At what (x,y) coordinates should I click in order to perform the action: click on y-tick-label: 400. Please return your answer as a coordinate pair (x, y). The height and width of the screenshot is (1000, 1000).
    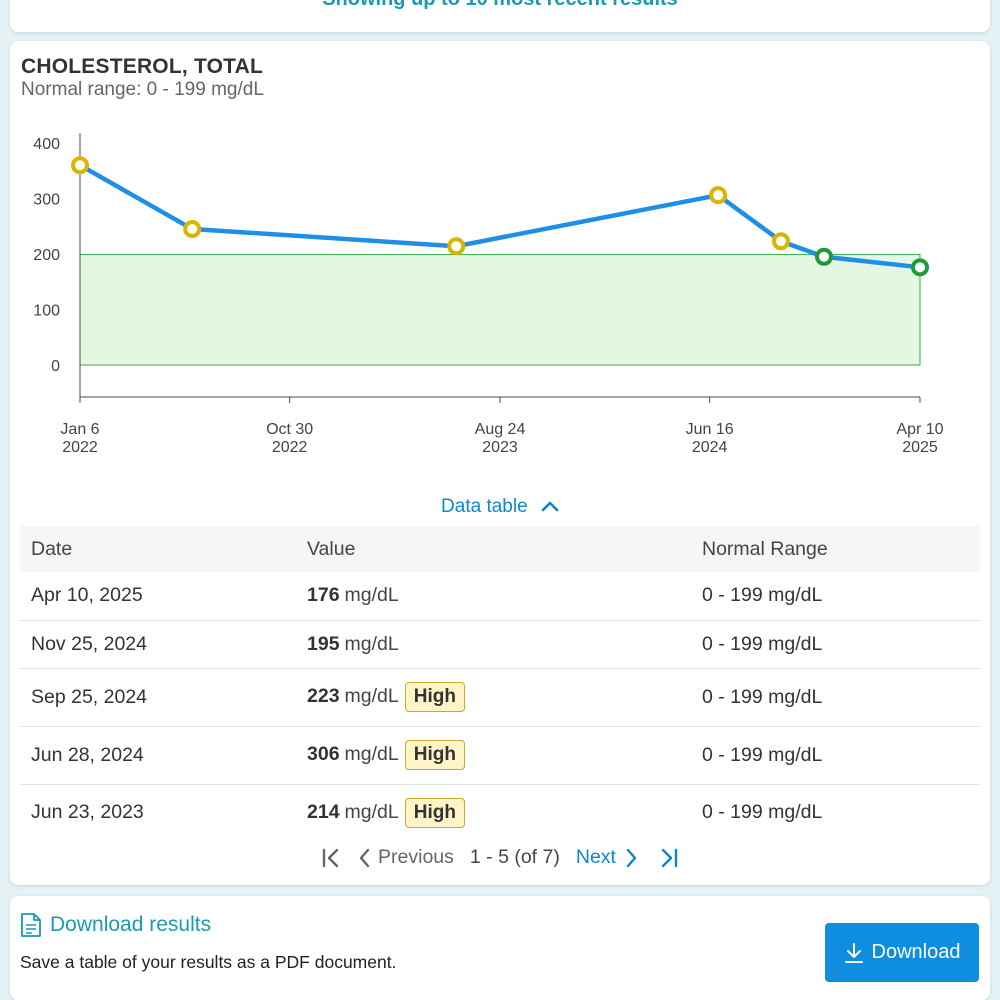
    Looking at the image, I should click on (46, 144).